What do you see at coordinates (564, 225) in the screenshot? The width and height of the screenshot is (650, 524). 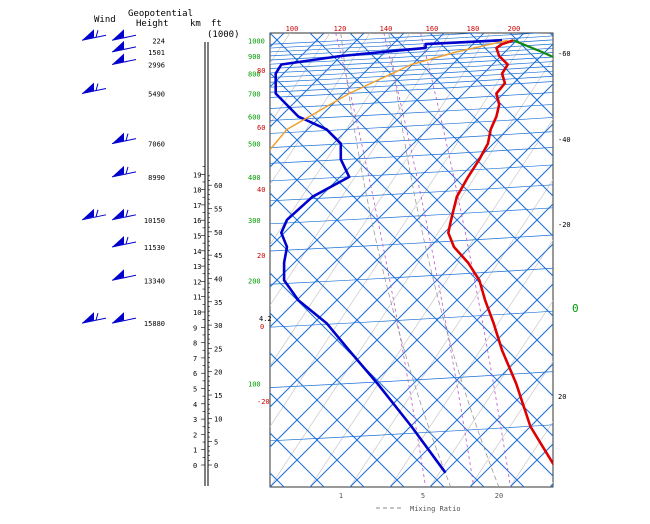 I see `right-axis-label: -20` at bounding box center [564, 225].